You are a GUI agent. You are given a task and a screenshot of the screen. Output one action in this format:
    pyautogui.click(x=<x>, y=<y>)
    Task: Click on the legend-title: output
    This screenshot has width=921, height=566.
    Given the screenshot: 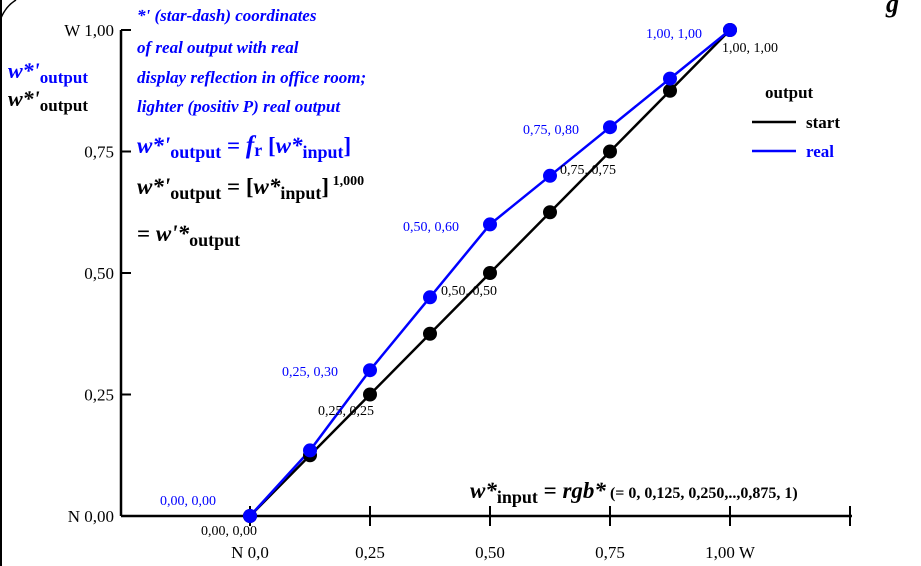 What is the action you would take?
    pyautogui.click(x=789, y=92)
    